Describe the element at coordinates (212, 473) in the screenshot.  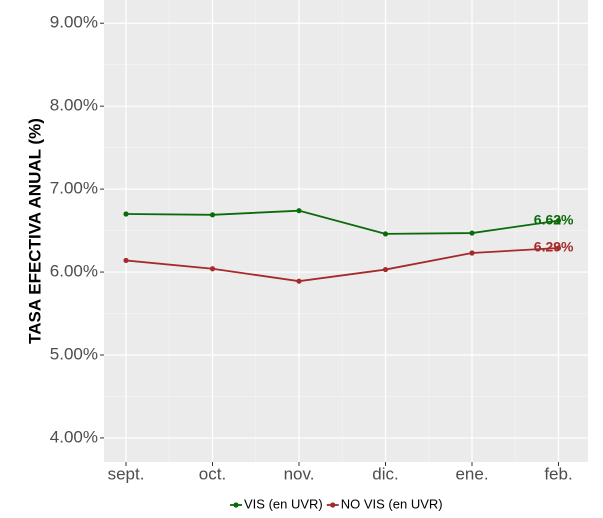
I see `x-tick-label: oct.` at that location.